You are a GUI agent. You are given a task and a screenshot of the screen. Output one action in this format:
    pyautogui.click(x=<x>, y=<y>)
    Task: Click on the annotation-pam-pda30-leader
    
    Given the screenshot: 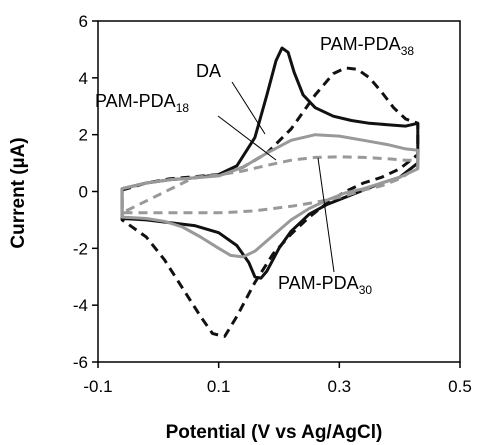 What is the action you would take?
    pyautogui.click(x=326, y=215)
    